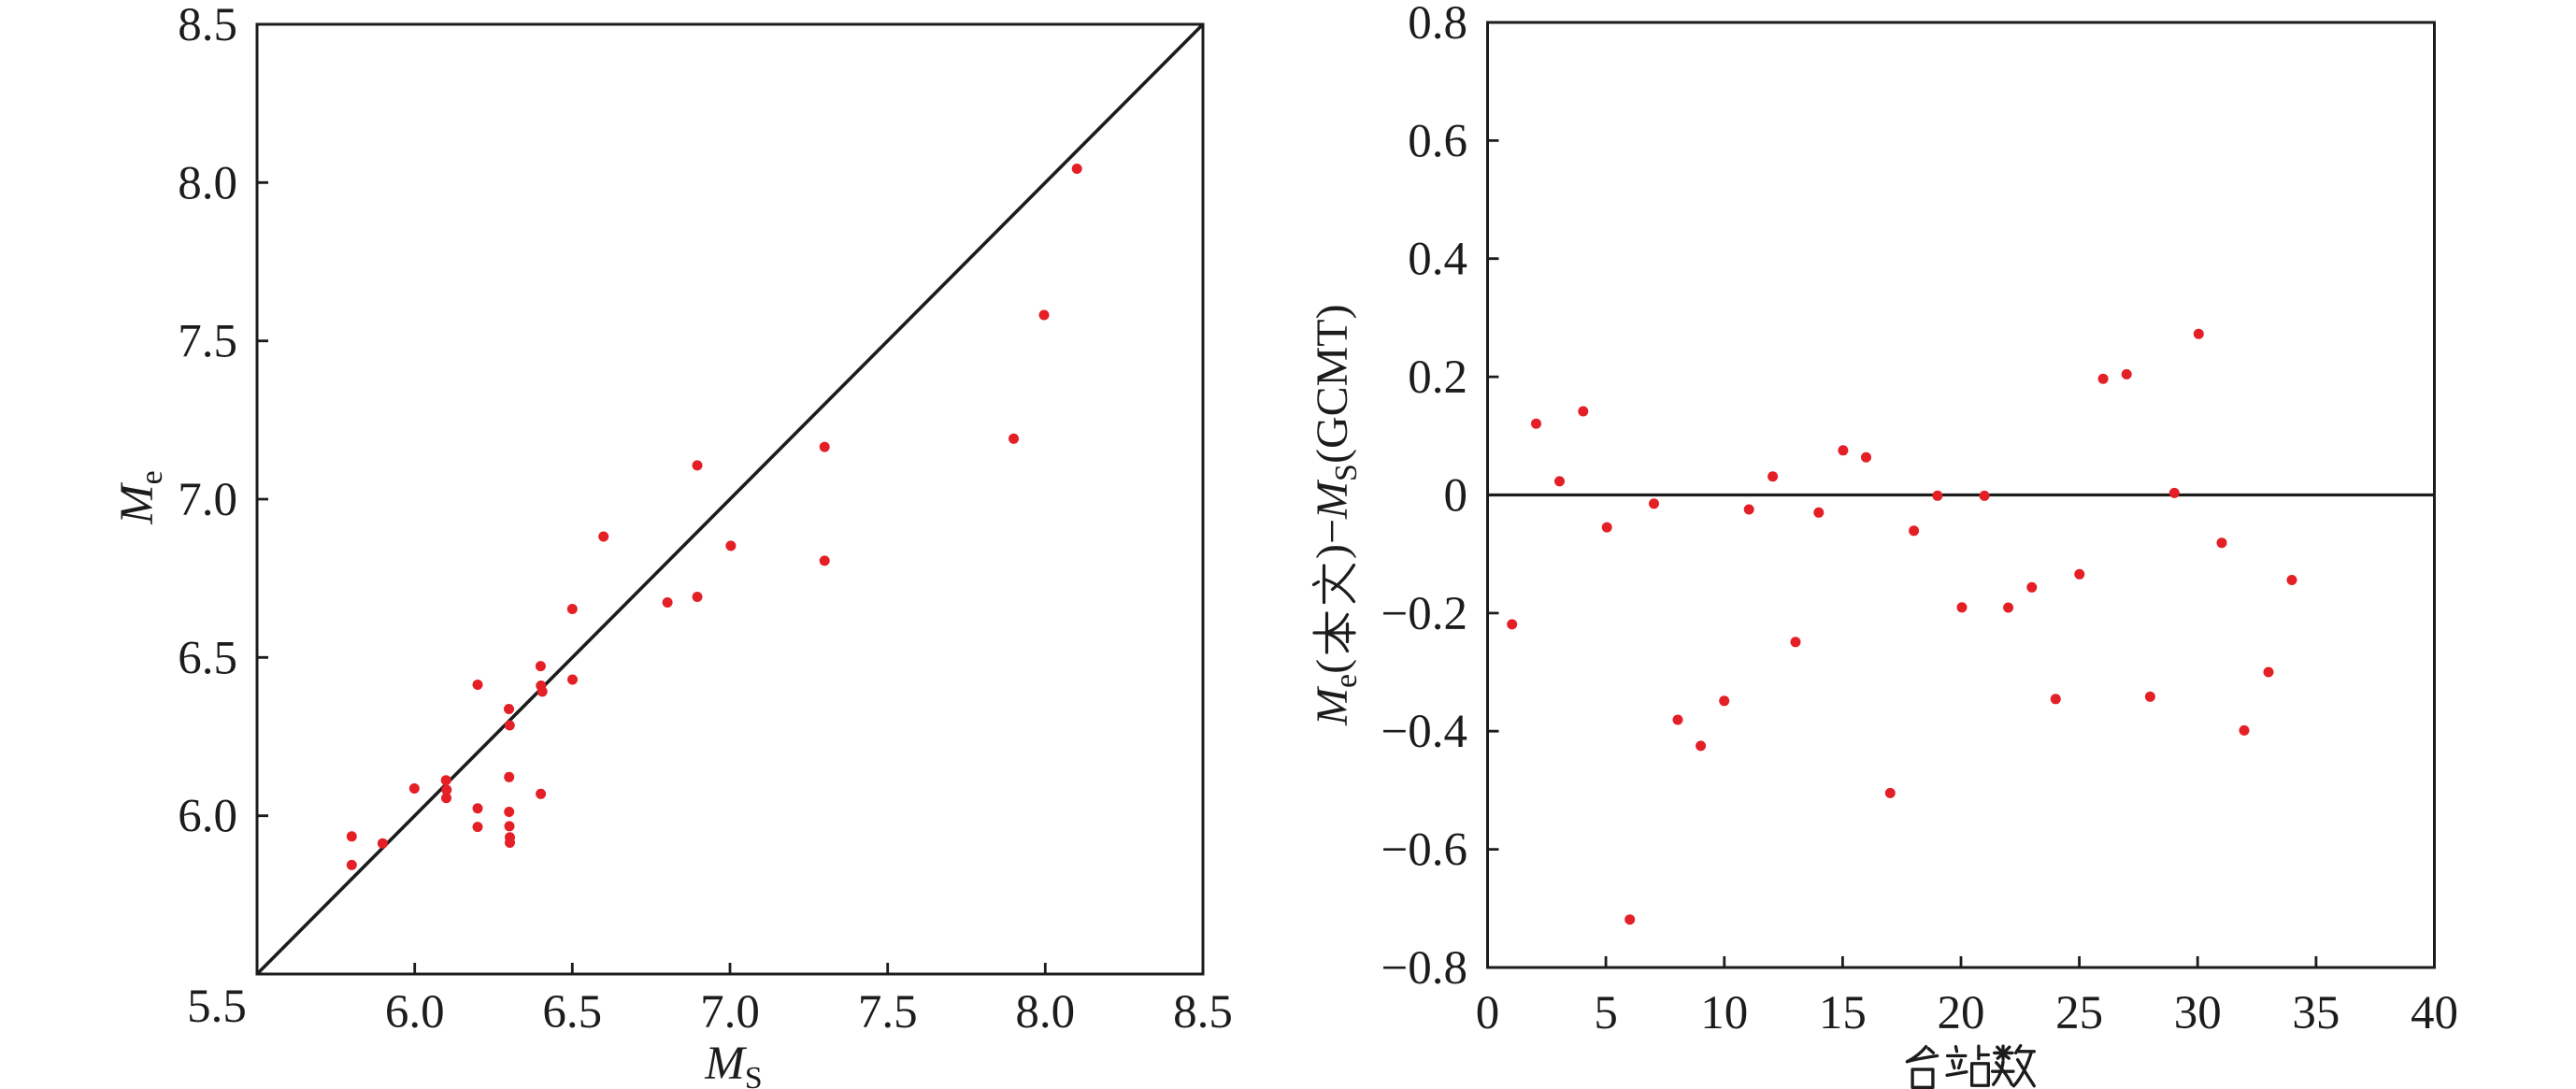 Image resolution: width=2576 pixels, height=1089 pixels. Describe the element at coordinates (1424, 732) in the screenshot. I see `svg-text: −0.4` at that location.